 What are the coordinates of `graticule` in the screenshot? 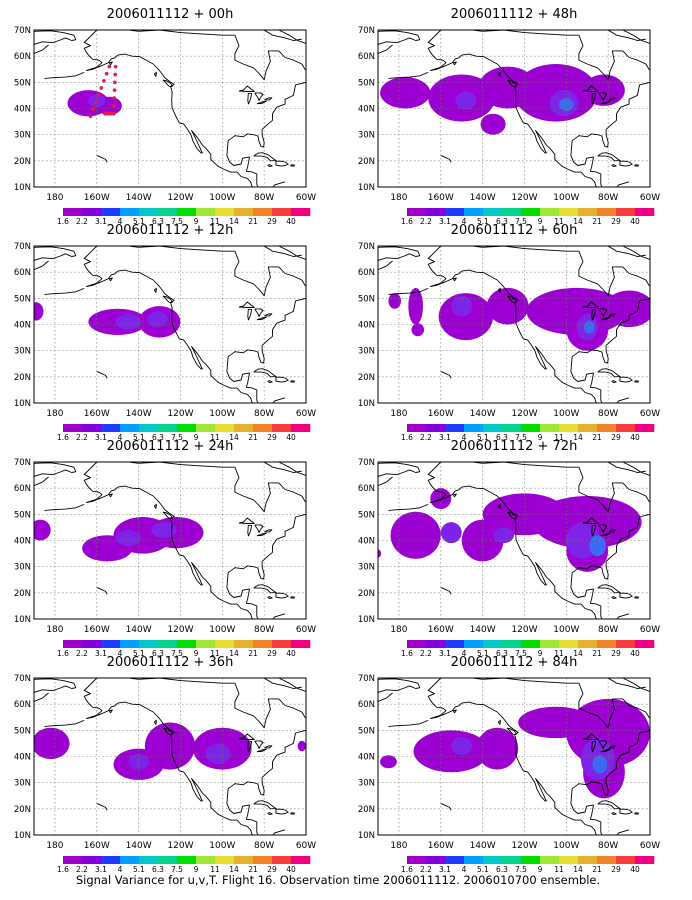 It's located at (170, 324).